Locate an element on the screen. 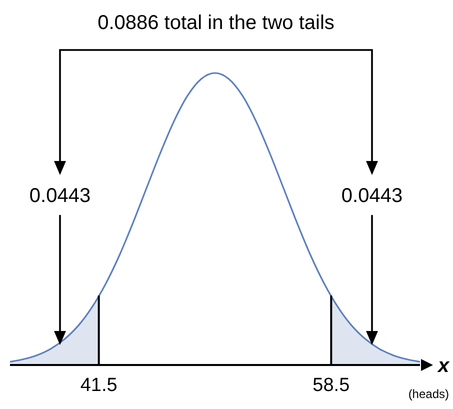 The image size is (453, 409). chart-title: 0.0886 total in the two tails is located at coordinates (216, 23).